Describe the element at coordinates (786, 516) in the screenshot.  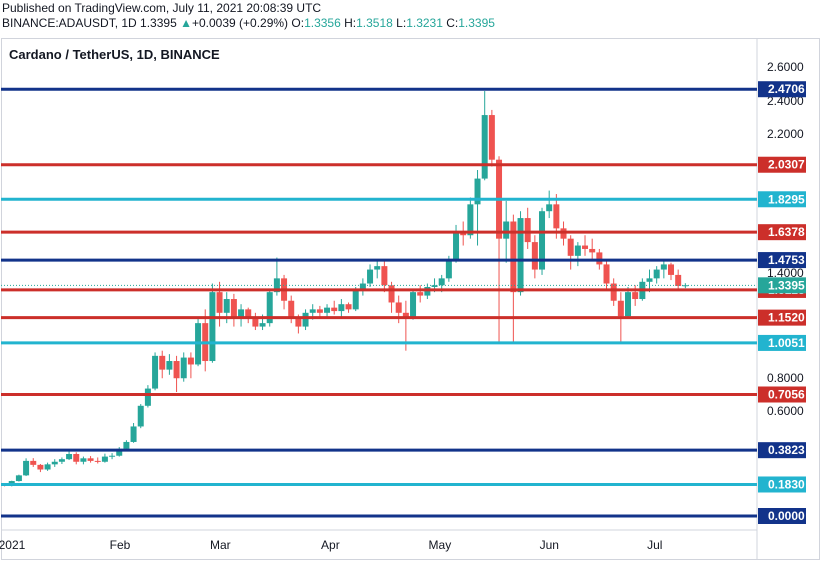
I see `level-label: 0.0000` at that location.